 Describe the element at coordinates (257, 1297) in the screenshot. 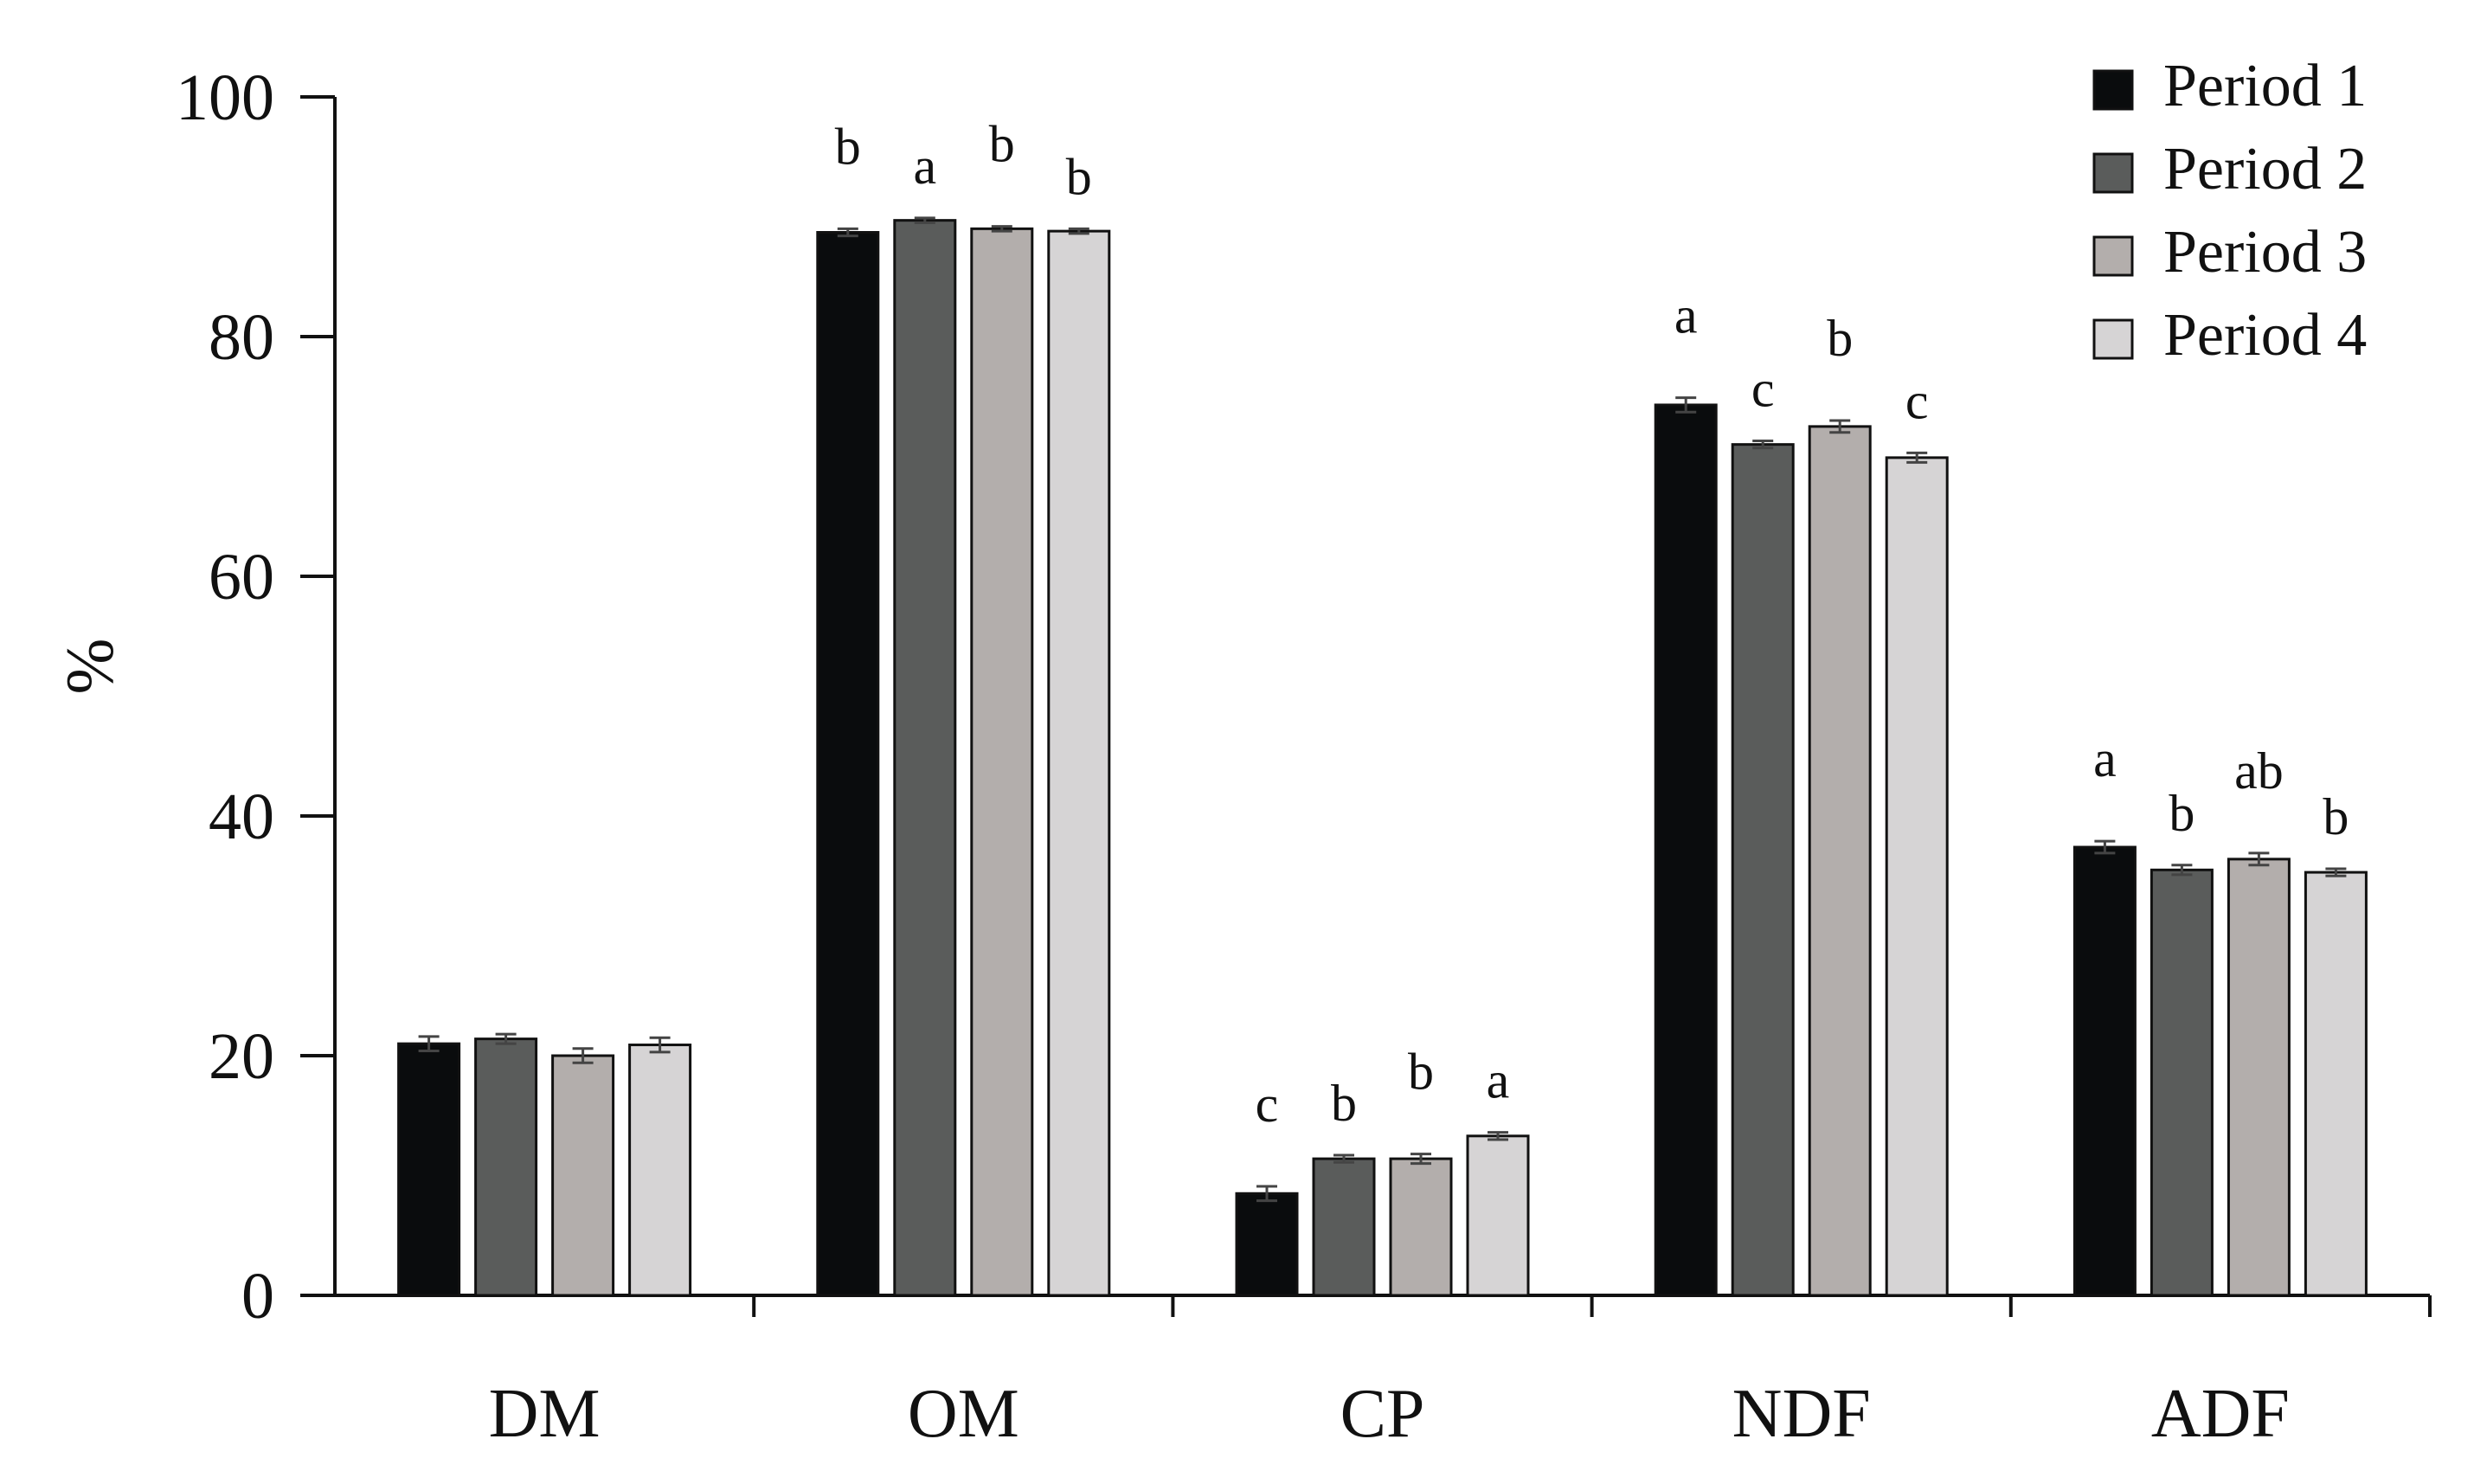

I see `y-tick-label: 0` at that location.